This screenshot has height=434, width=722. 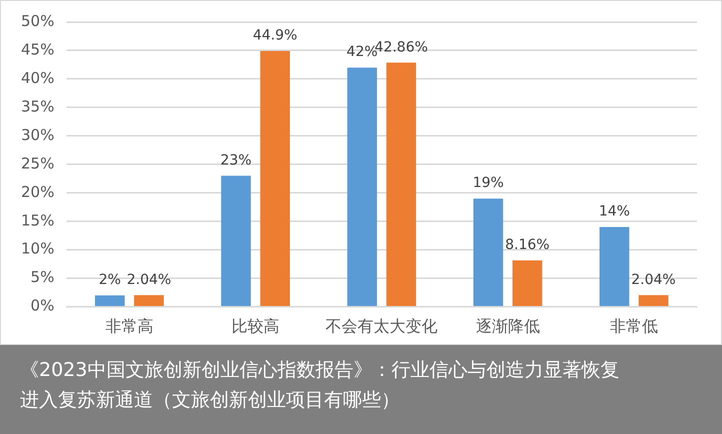 What do you see at coordinates (320, 385) in the screenshot?
I see `text: 《2023中国文旅创新创业信心指数报告》：行业信心与创造力显著恢复进入复苏新通道（文旅创新创业项目有哪些）` at bounding box center [320, 385].